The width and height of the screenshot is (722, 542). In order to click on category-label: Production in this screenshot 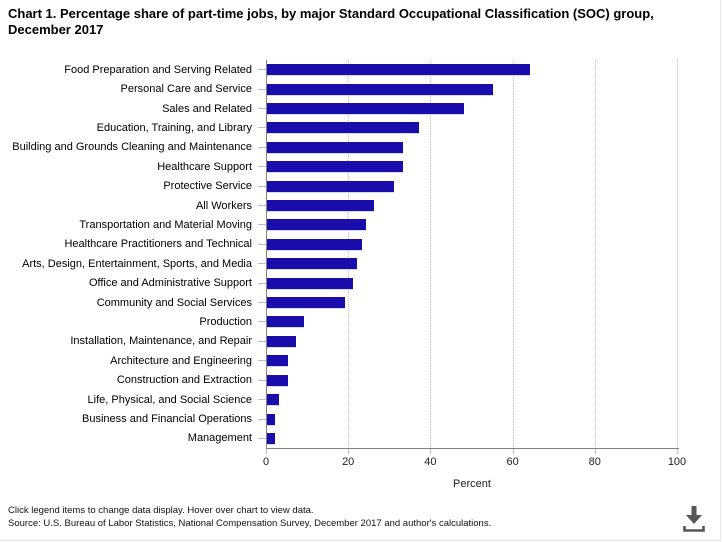, I will do `click(225, 321)`.